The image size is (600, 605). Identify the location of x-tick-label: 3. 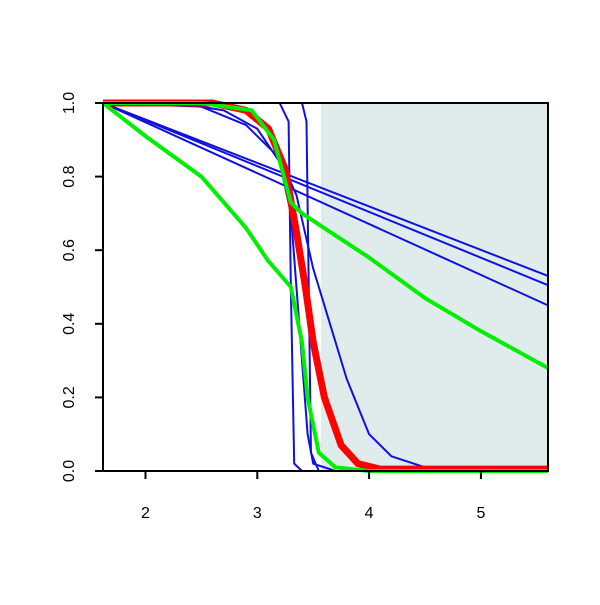
(257, 513).